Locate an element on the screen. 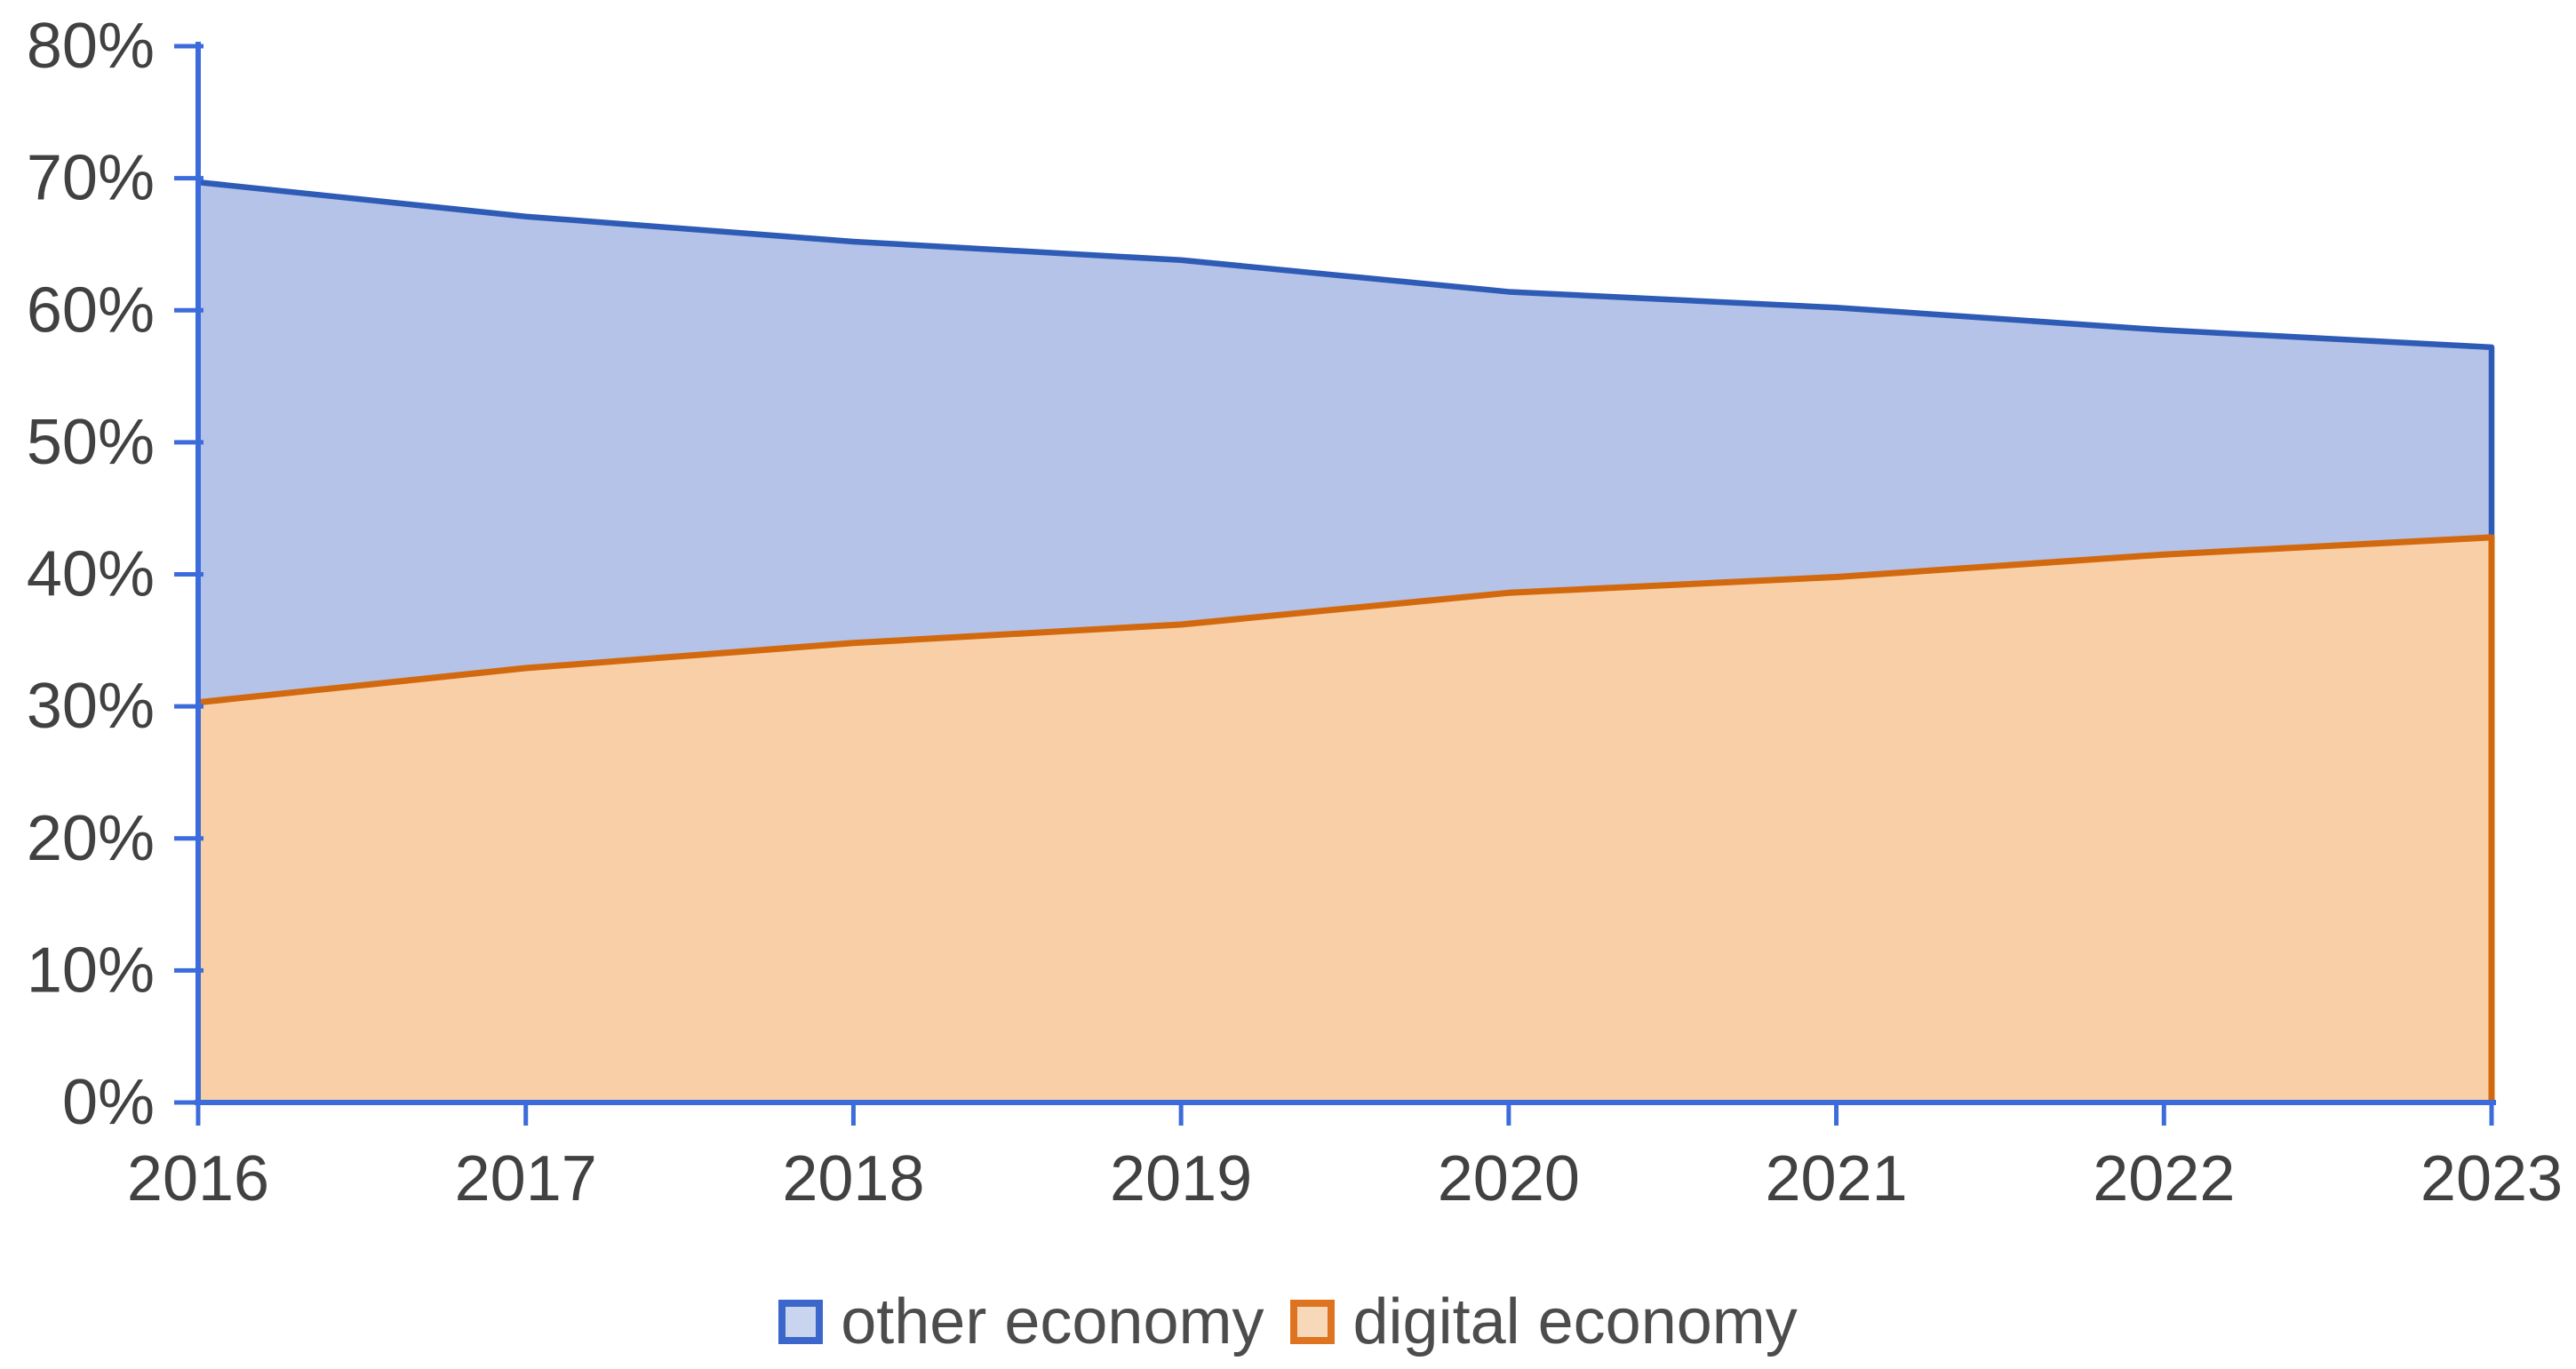 This screenshot has width=2576, height=1369. legend-item-digital-economy: digital economy is located at coordinates (1544, 1322).